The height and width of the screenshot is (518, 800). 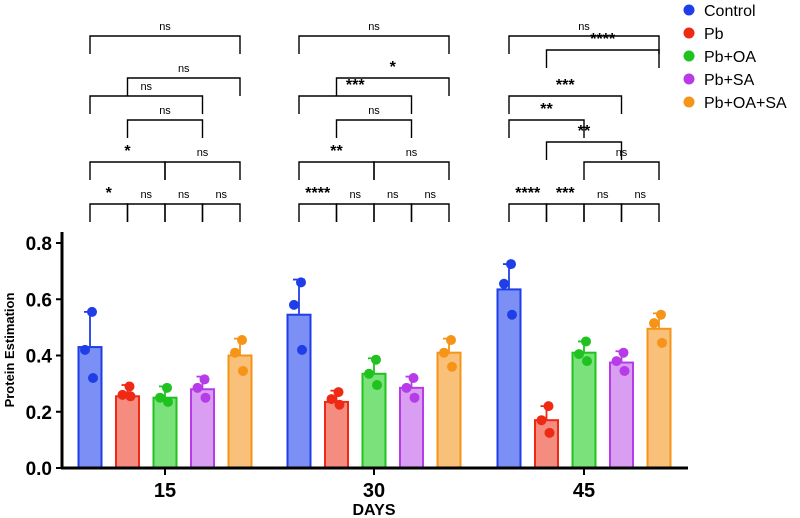 I want to click on legend-item: Pb, so click(x=703, y=34).